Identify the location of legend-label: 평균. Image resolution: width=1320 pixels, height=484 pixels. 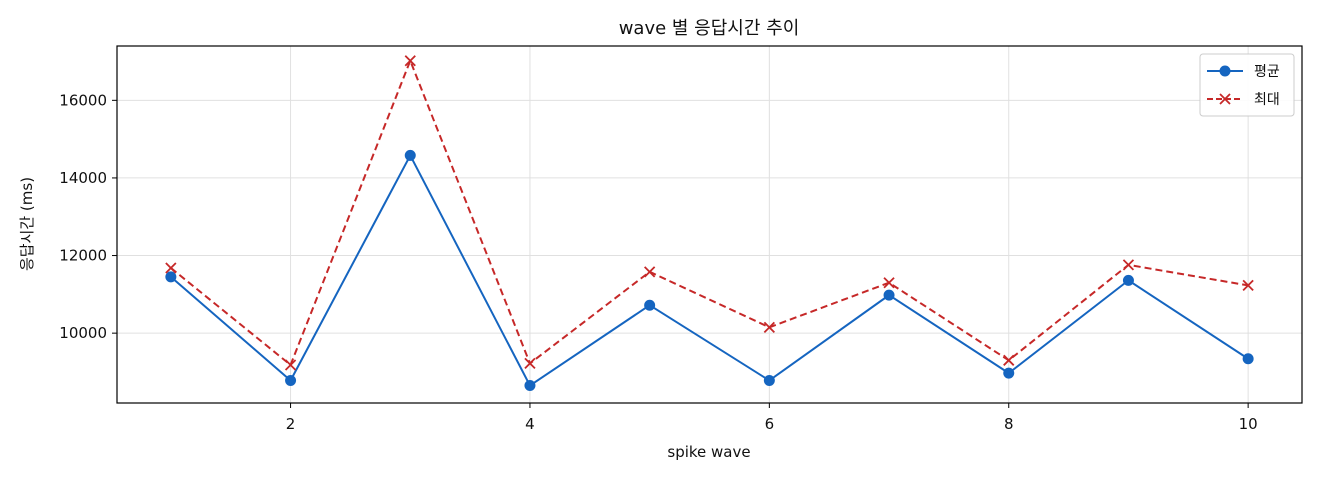
(1267, 72).